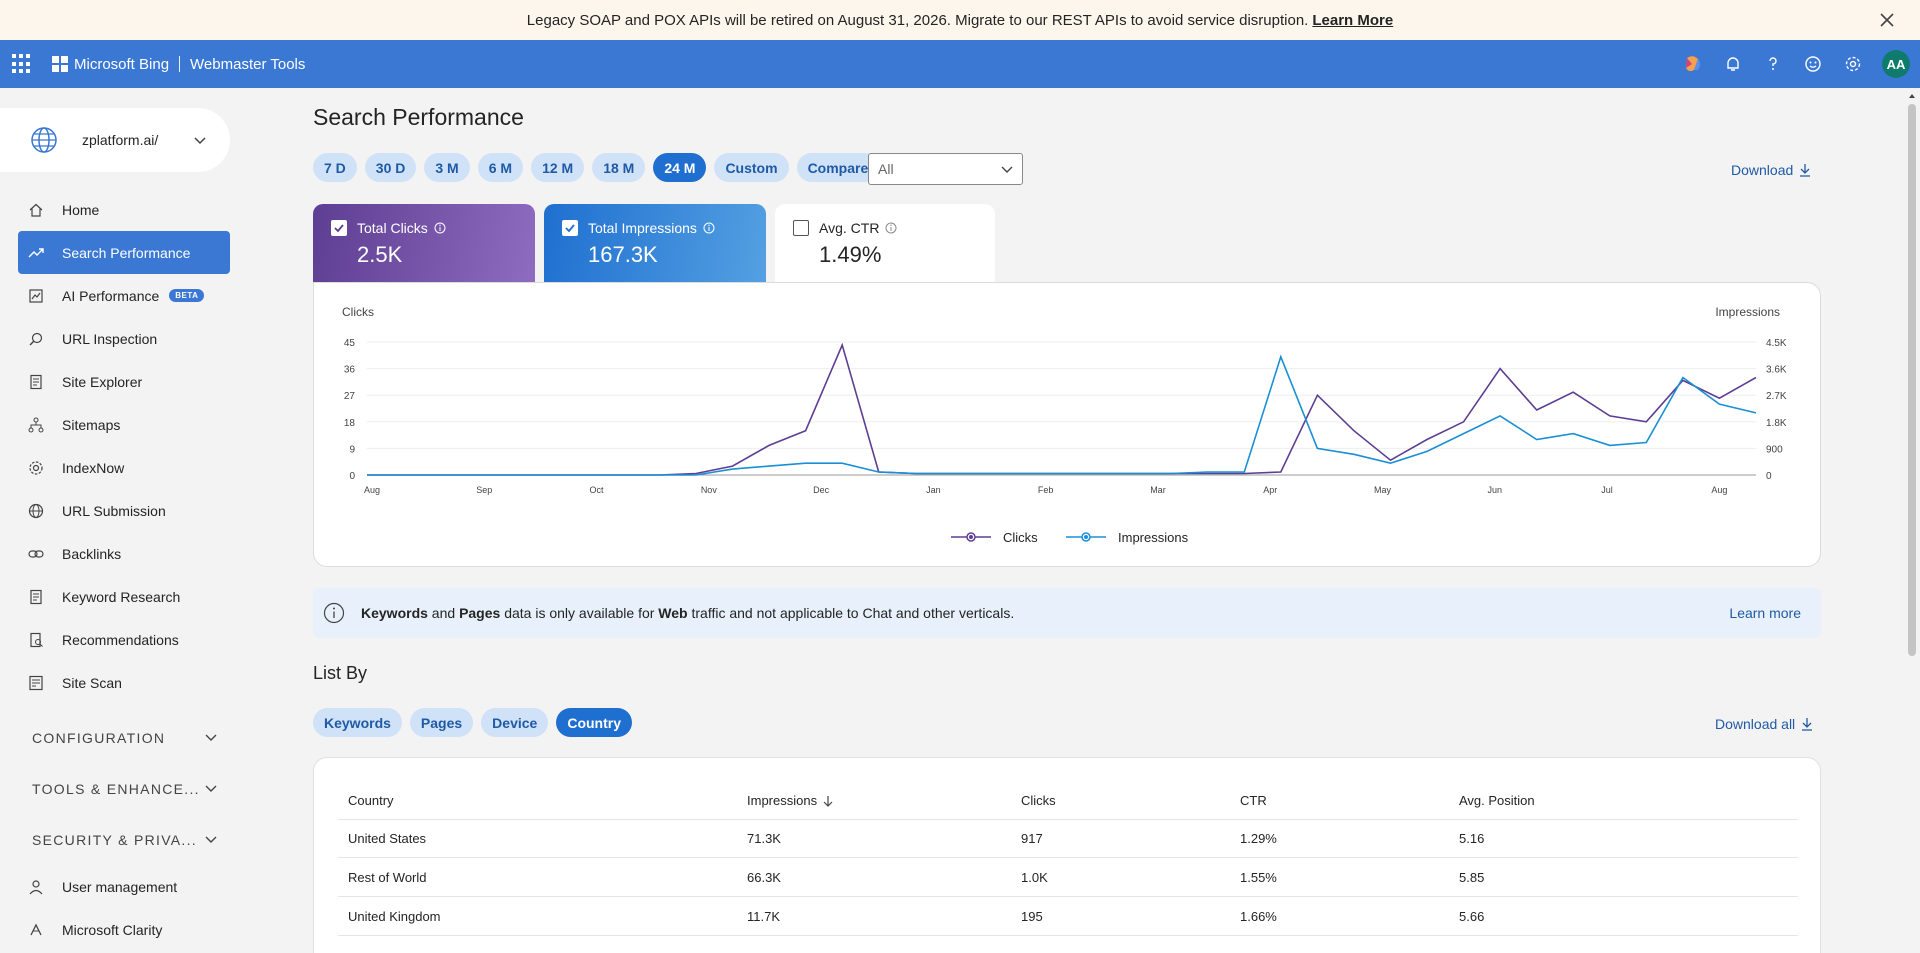 This screenshot has width=1920, height=953. Describe the element at coordinates (801, 228) in the screenshot. I see `ctr-checkbox` at that location.